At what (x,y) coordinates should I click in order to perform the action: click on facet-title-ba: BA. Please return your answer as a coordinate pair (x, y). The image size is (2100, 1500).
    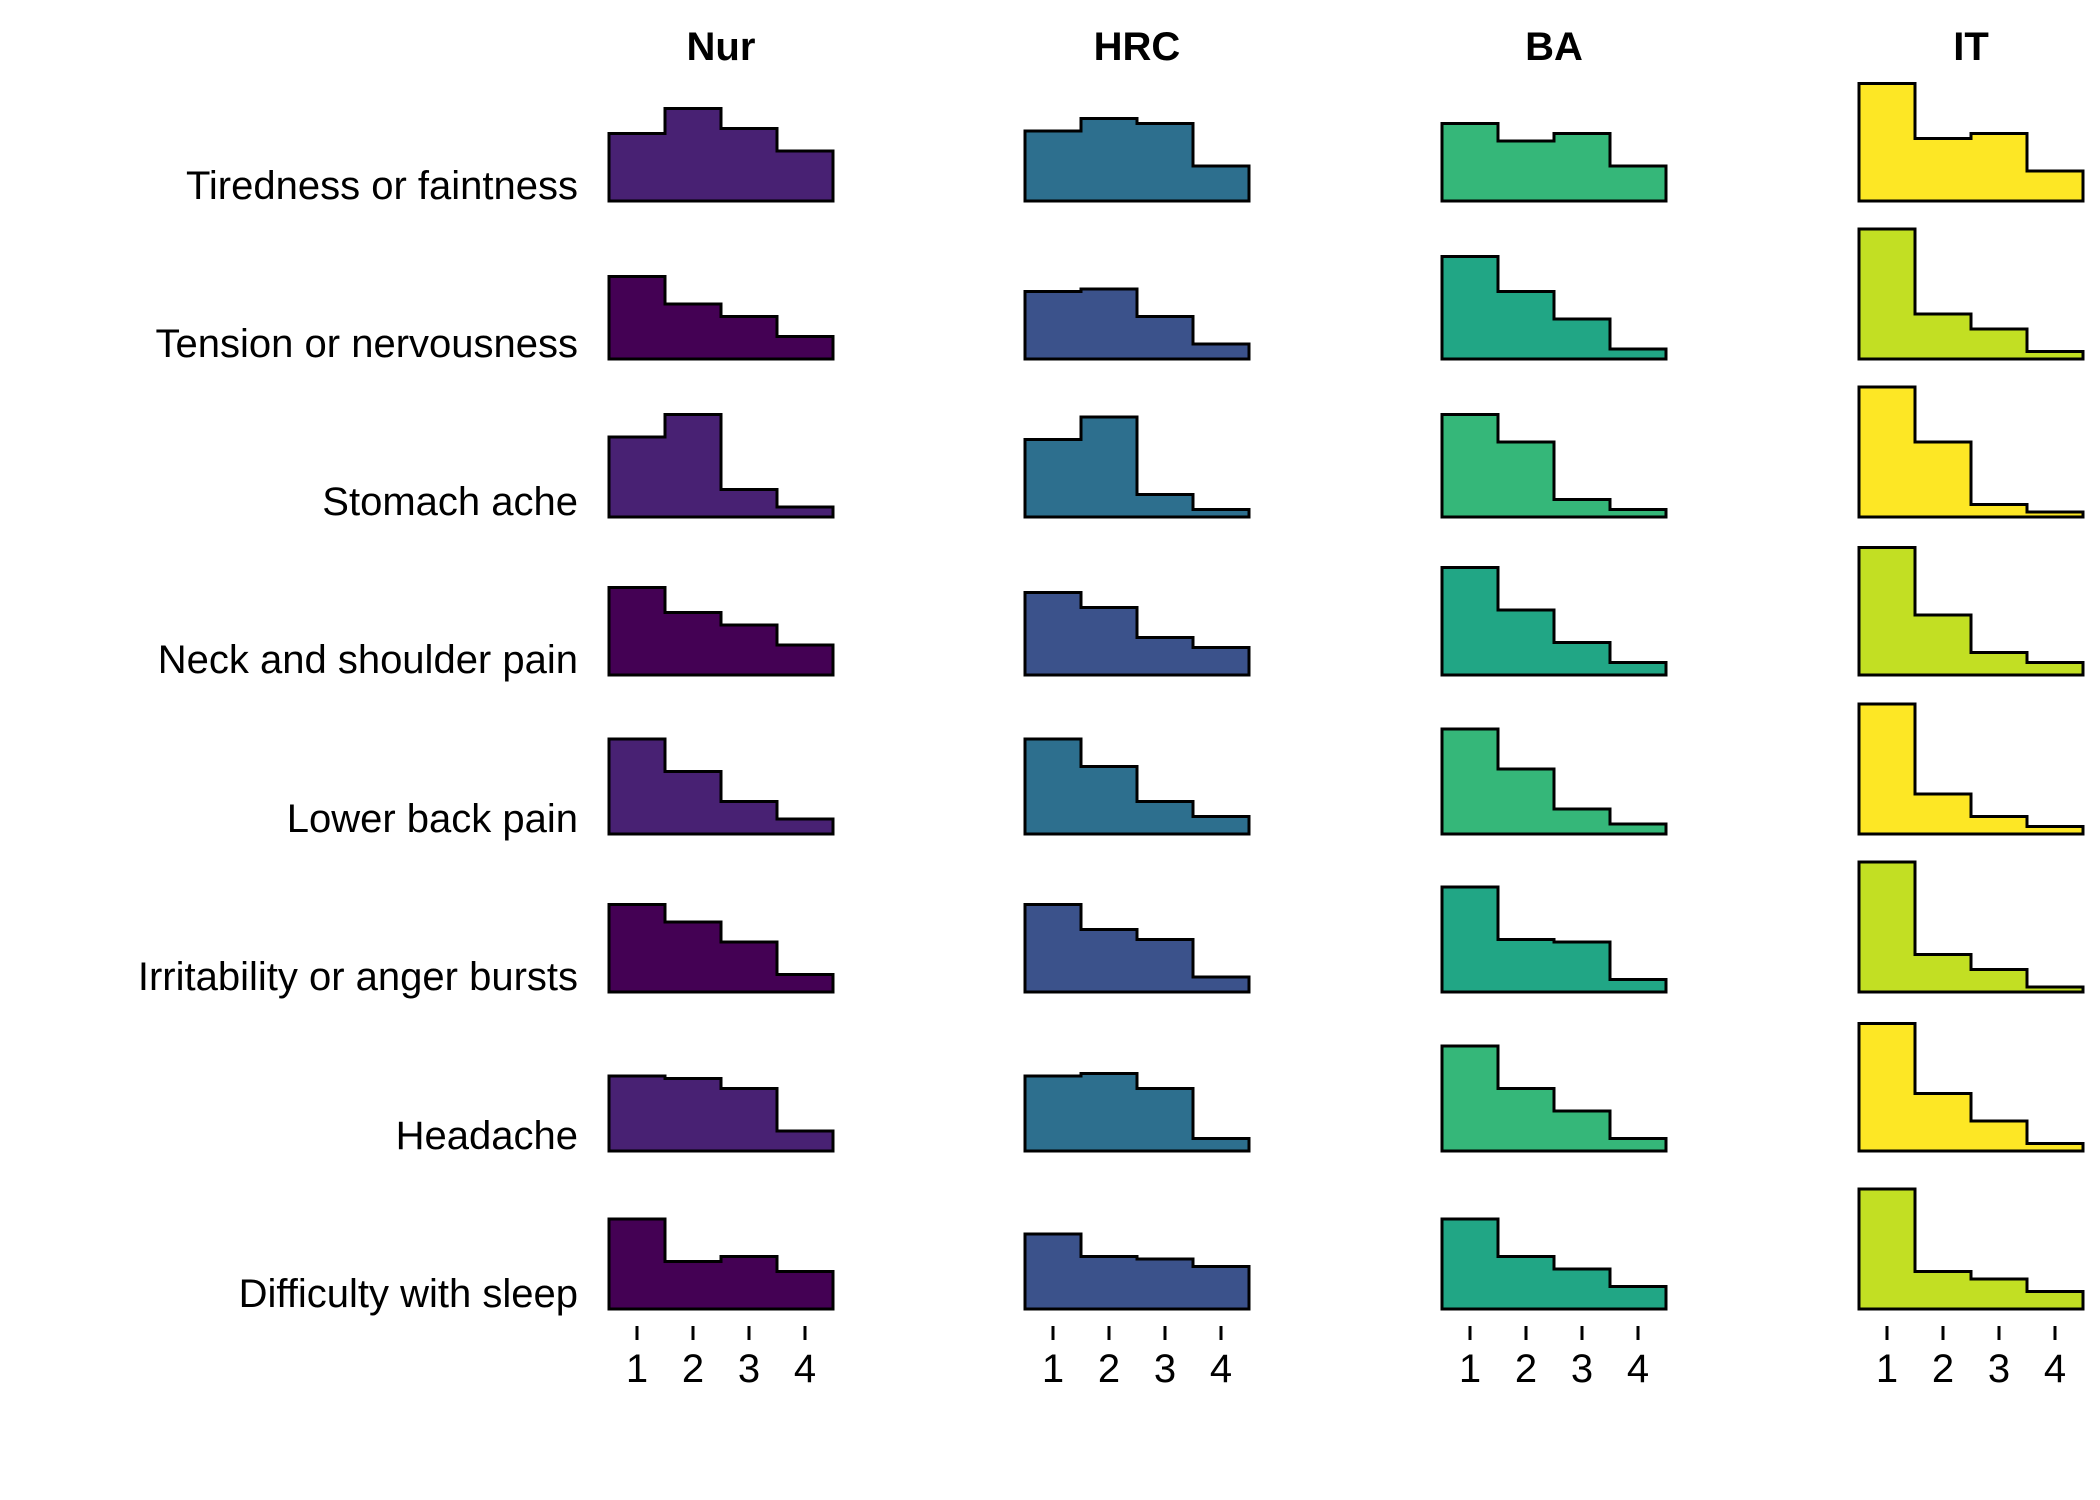
    Looking at the image, I should click on (1554, 47).